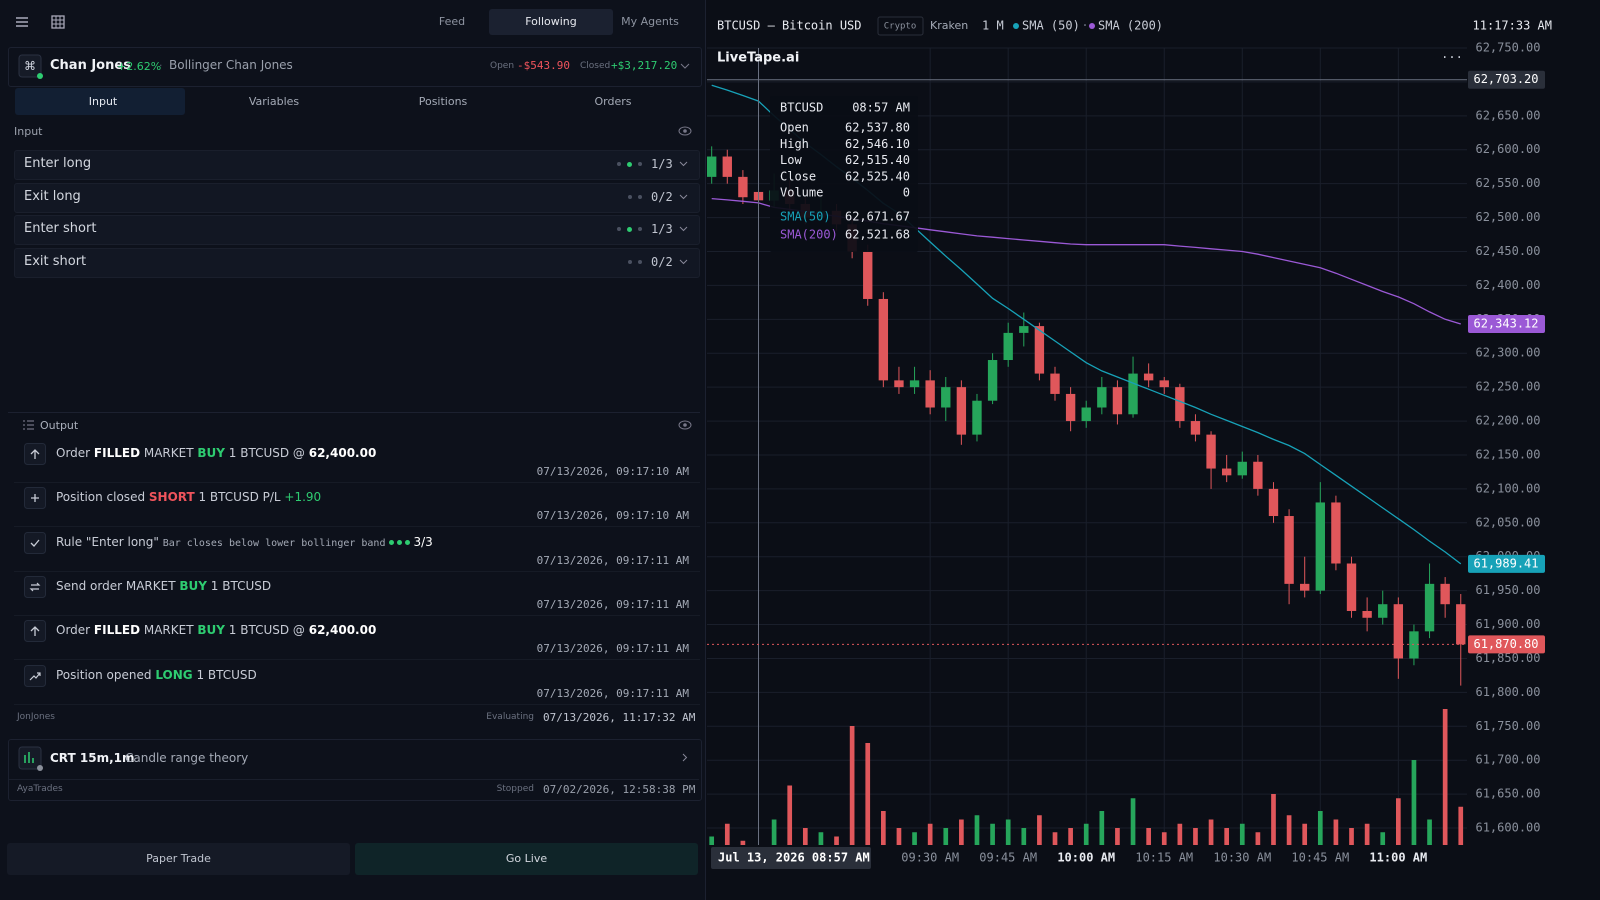  What do you see at coordinates (355, 770) in the screenshot?
I see `agent-card` at bounding box center [355, 770].